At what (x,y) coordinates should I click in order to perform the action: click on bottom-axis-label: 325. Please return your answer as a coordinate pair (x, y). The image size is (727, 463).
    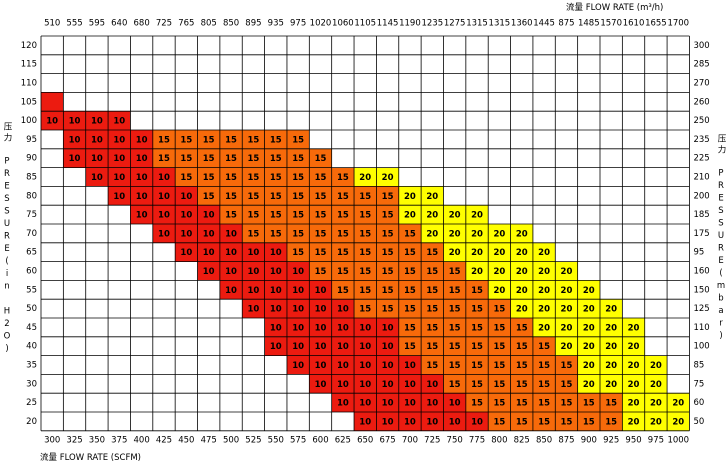
    Looking at the image, I should click on (74, 440).